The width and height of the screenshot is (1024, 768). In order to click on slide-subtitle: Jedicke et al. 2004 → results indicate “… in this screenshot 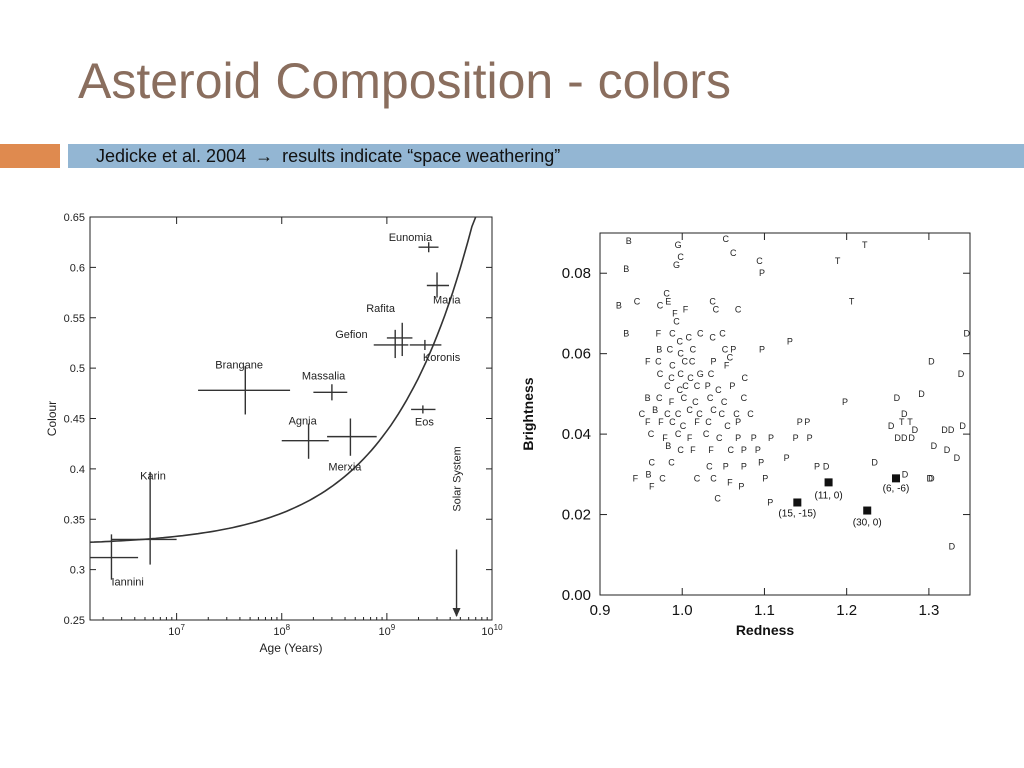, I will do `click(328, 156)`.